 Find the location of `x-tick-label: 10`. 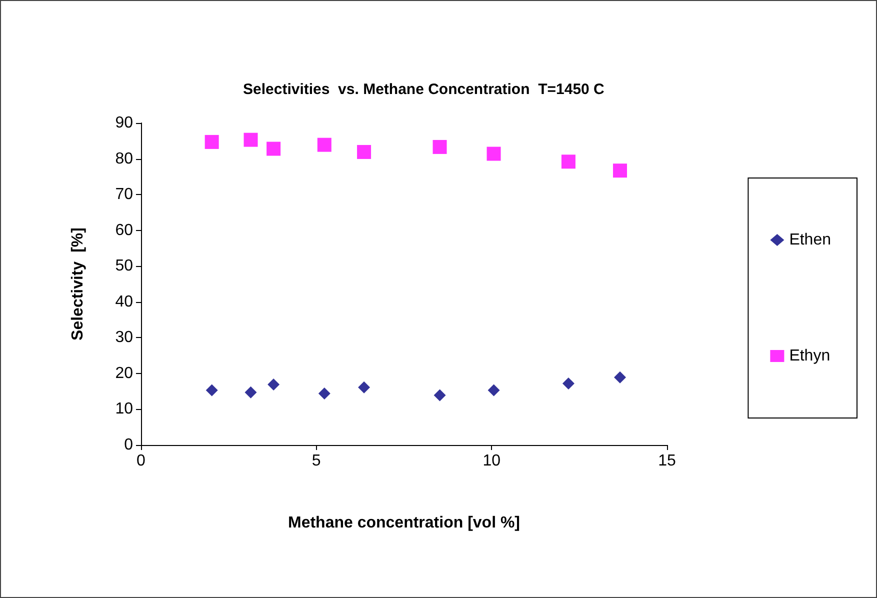

x-tick-label: 10 is located at coordinates (491, 461).